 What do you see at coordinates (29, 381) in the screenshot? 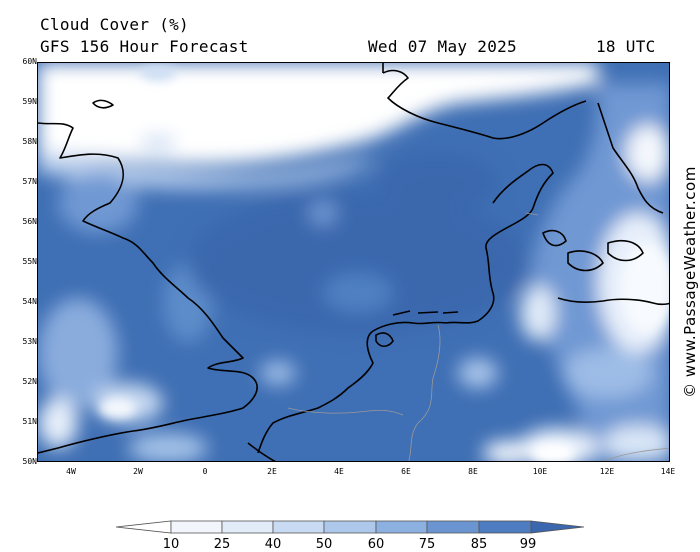
I see `lat-label: 52N` at bounding box center [29, 381].